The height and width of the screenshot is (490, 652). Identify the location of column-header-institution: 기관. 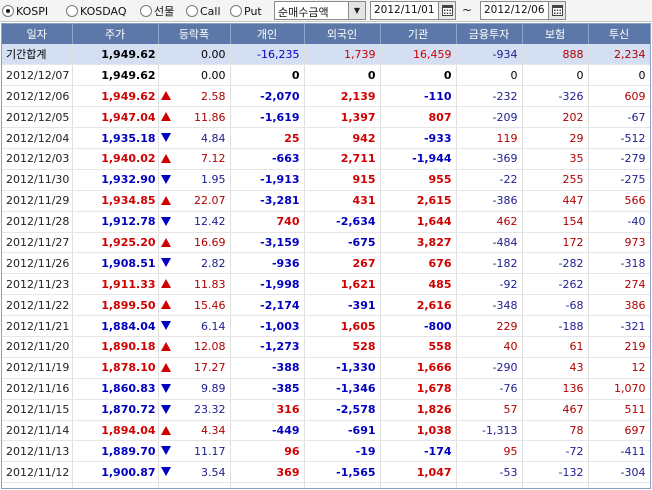
(418, 34).